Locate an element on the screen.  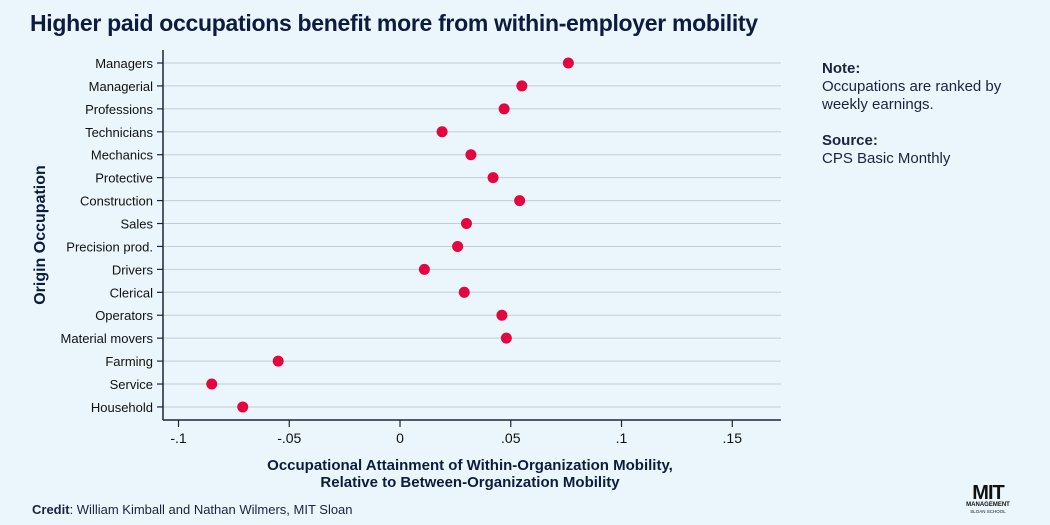
x-tick-label: -.05 is located at coordinates (289, 438).